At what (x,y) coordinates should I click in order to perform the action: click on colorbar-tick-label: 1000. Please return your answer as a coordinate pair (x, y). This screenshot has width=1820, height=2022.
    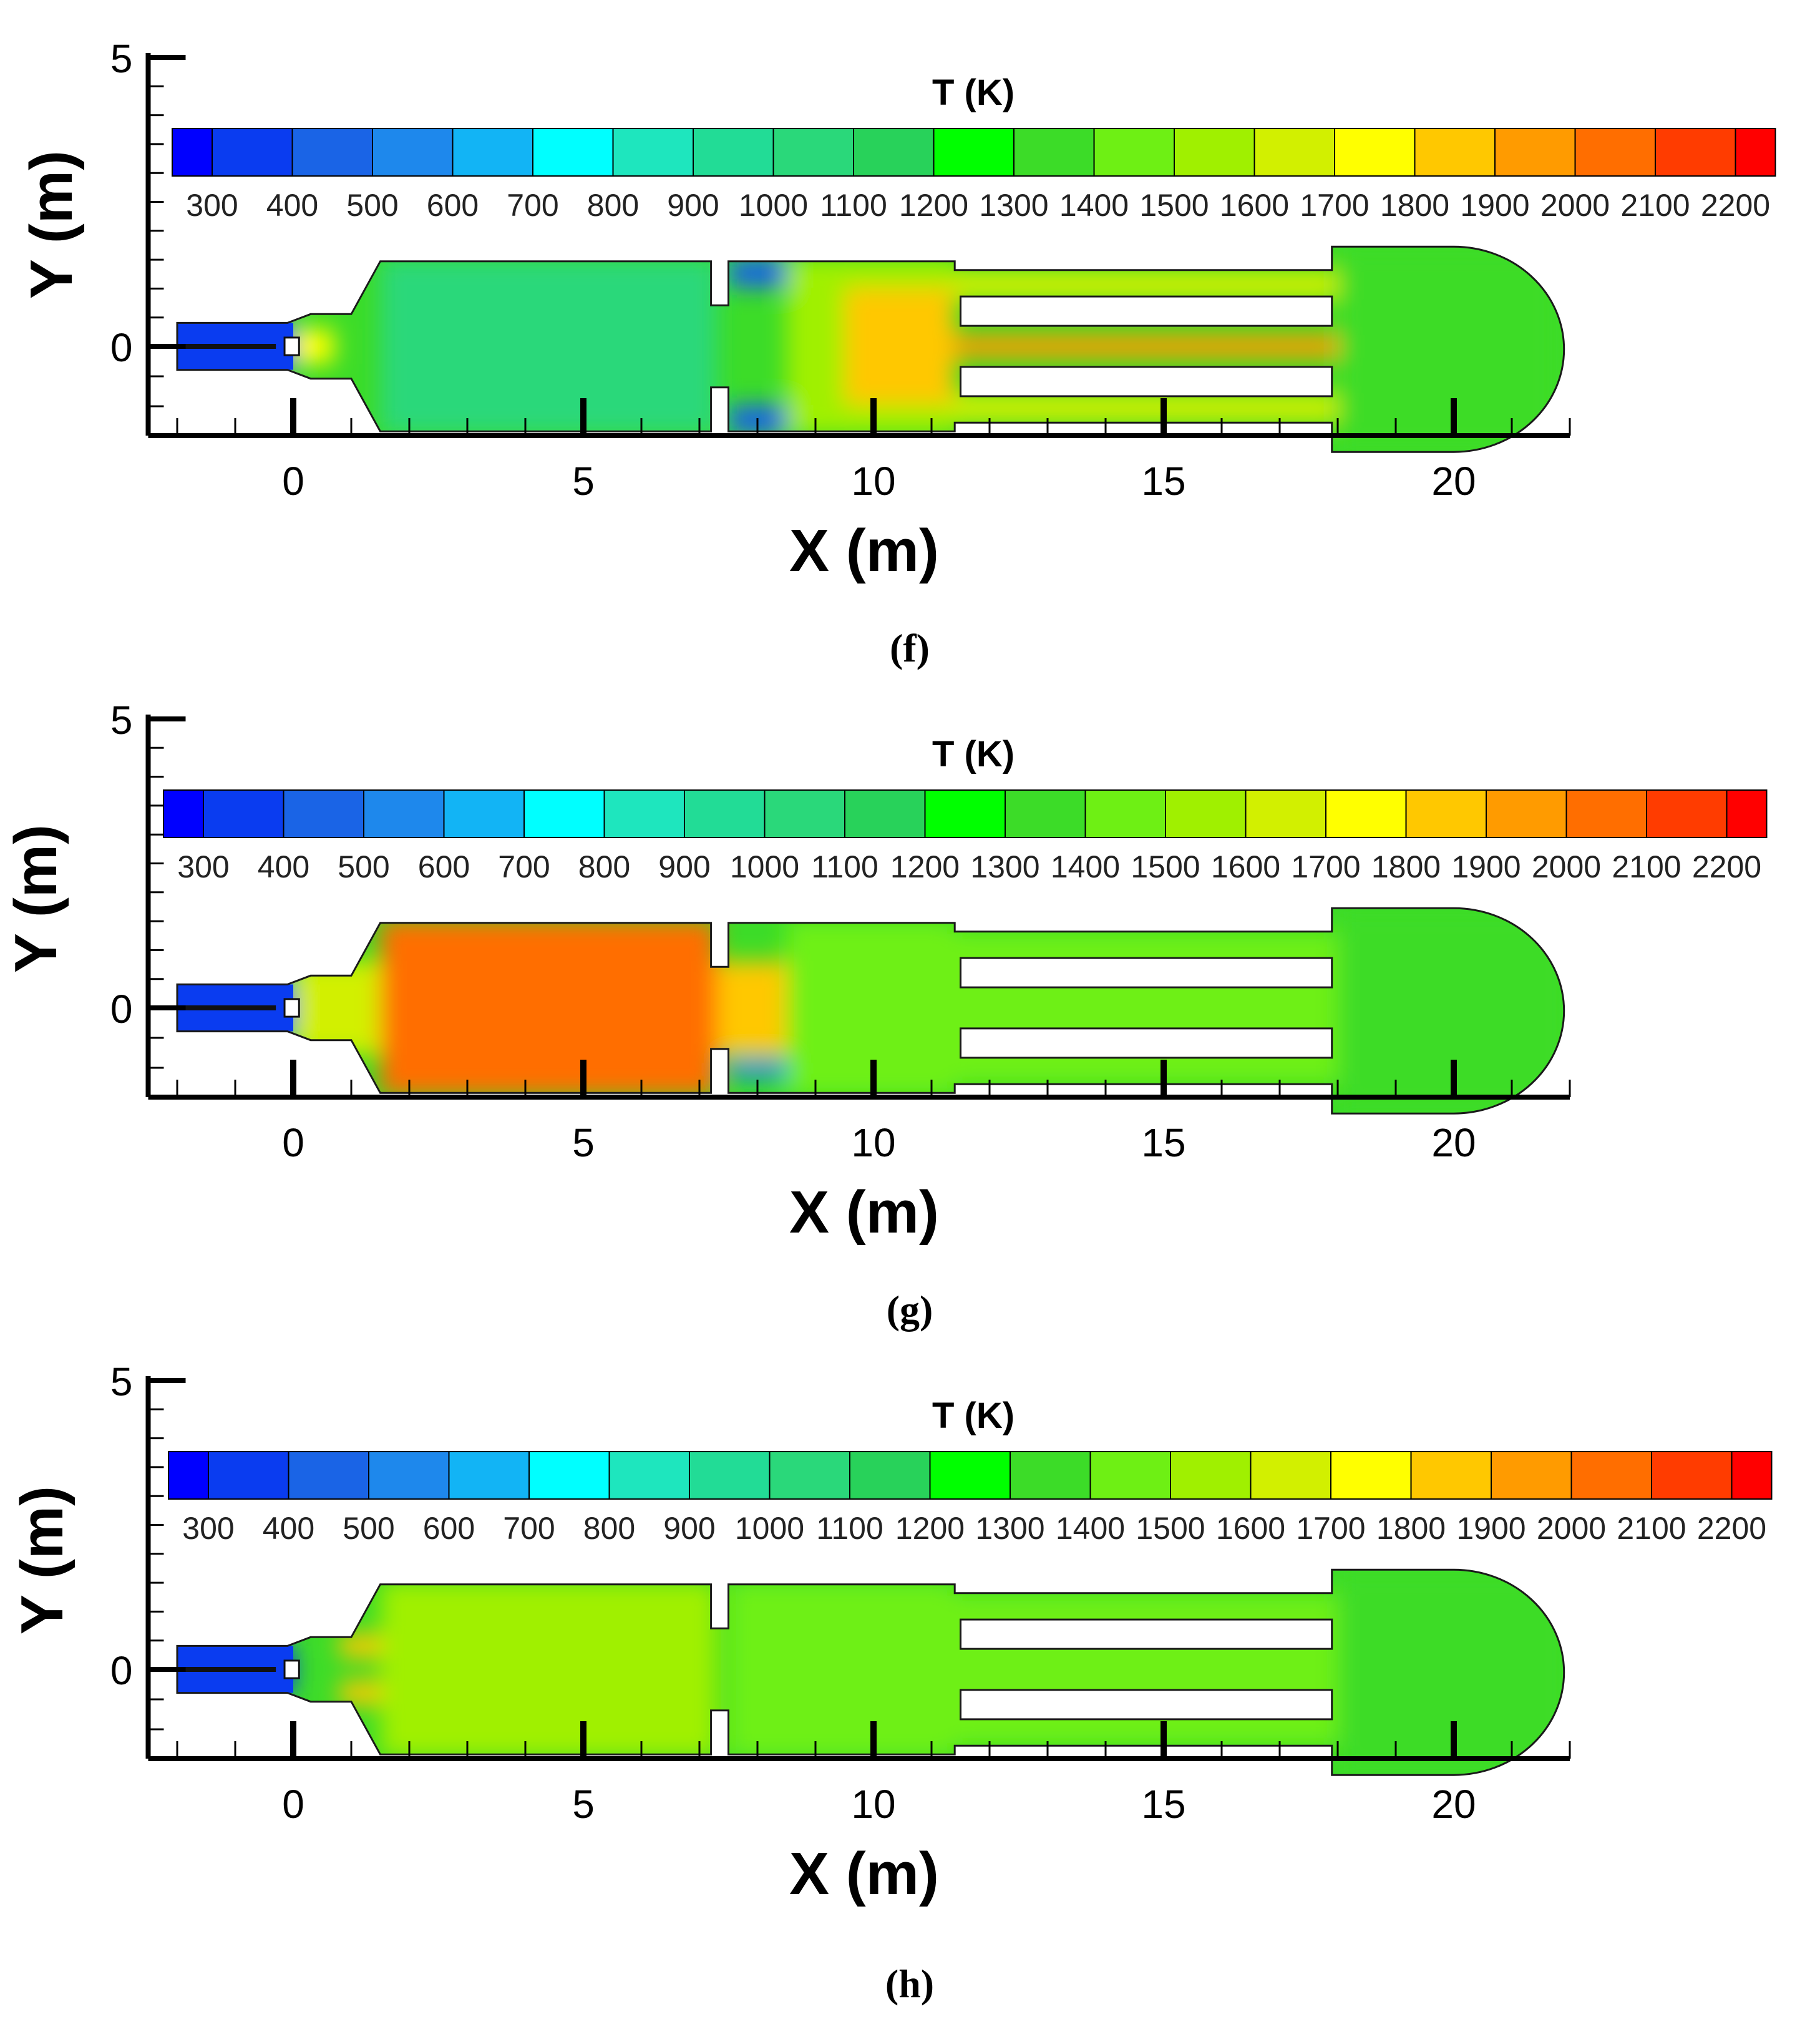
    Looking at the image, I should click on (764, 867).